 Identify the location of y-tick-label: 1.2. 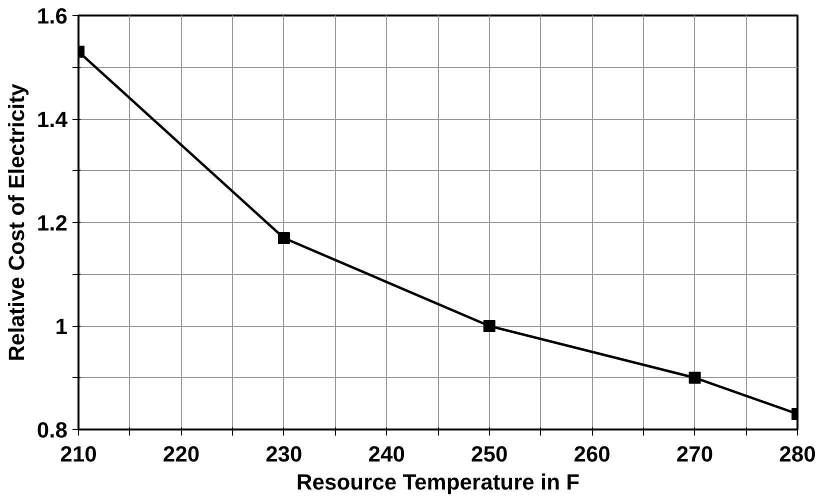
(52, 223).